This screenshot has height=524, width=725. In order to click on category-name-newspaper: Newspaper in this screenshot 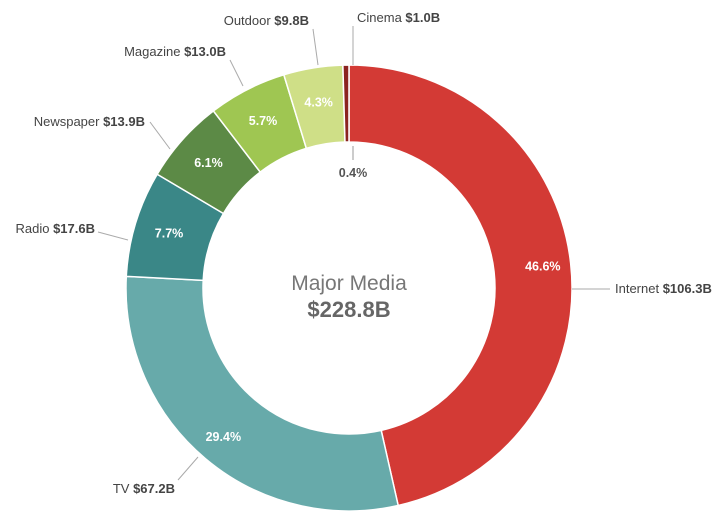, I will do `click(68, 121)`.